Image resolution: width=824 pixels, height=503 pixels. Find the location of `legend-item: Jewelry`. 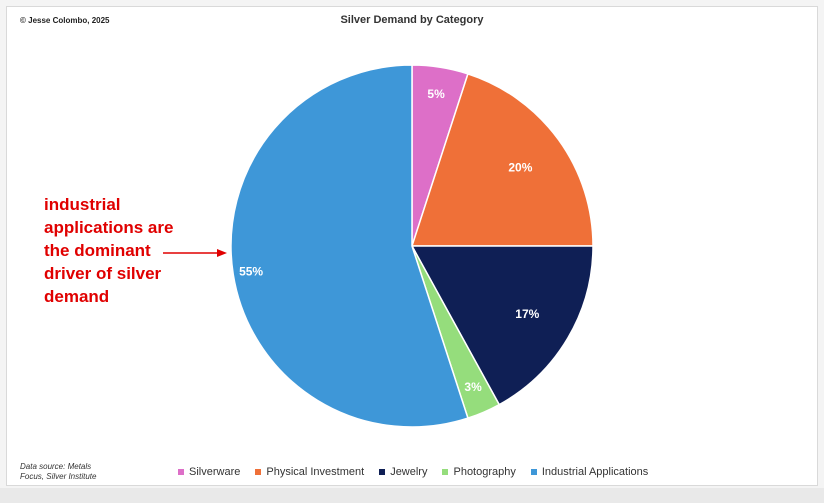

legend-item: Jewelry is located at coordinates (403, 472).